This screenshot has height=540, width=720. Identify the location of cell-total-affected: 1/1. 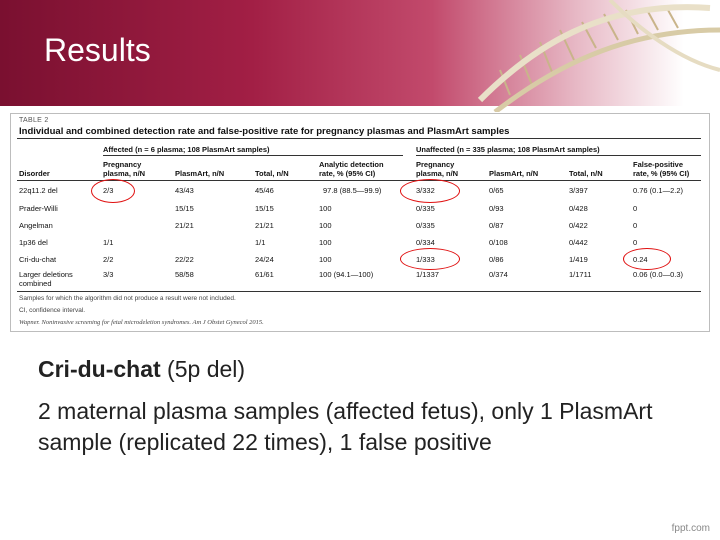
(260, 242).